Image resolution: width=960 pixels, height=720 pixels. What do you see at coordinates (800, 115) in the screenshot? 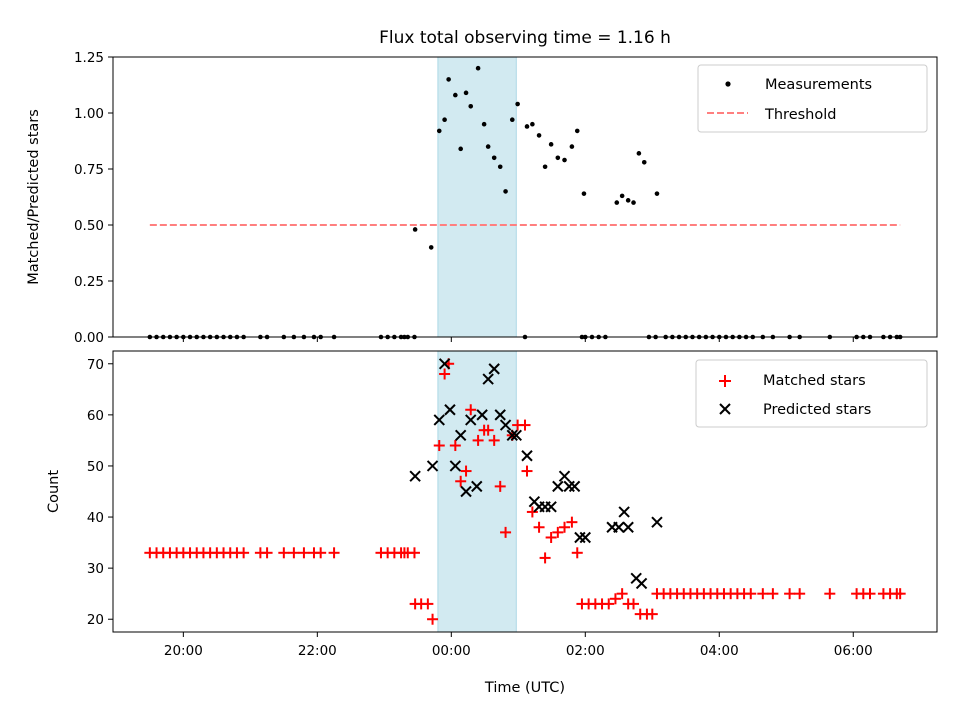
I see `legend-threshold-label: Threshold` at bounding box center [800, 115].